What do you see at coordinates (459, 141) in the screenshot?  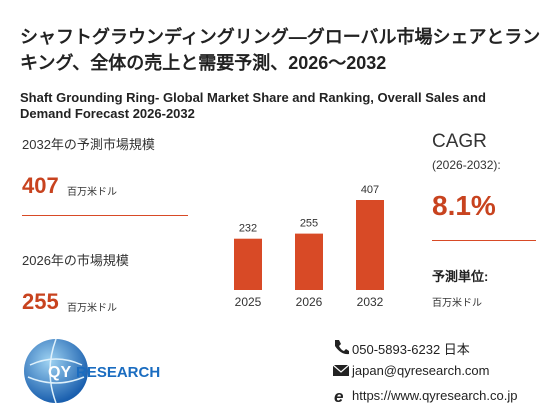 I see `cagr-title: CAGR` at bounding box center [459, 141].